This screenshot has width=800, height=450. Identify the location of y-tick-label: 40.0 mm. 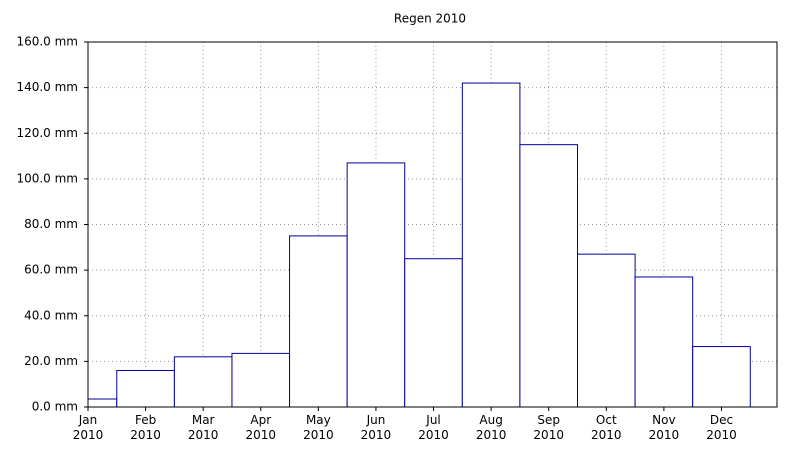
(51, 315).